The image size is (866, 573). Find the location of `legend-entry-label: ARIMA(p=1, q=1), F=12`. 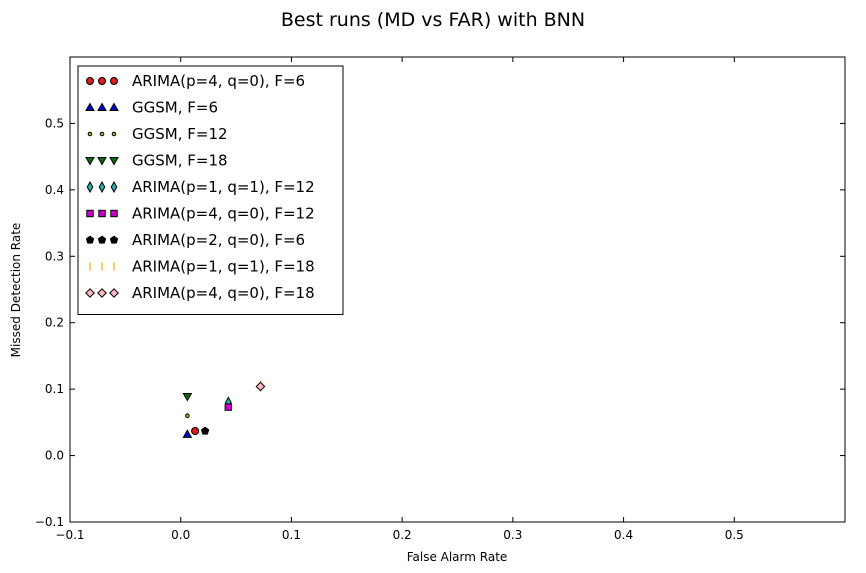

legend-entry-label: ARIMA(p=1, q=1), F=12 is located at coordinates (223, 187).